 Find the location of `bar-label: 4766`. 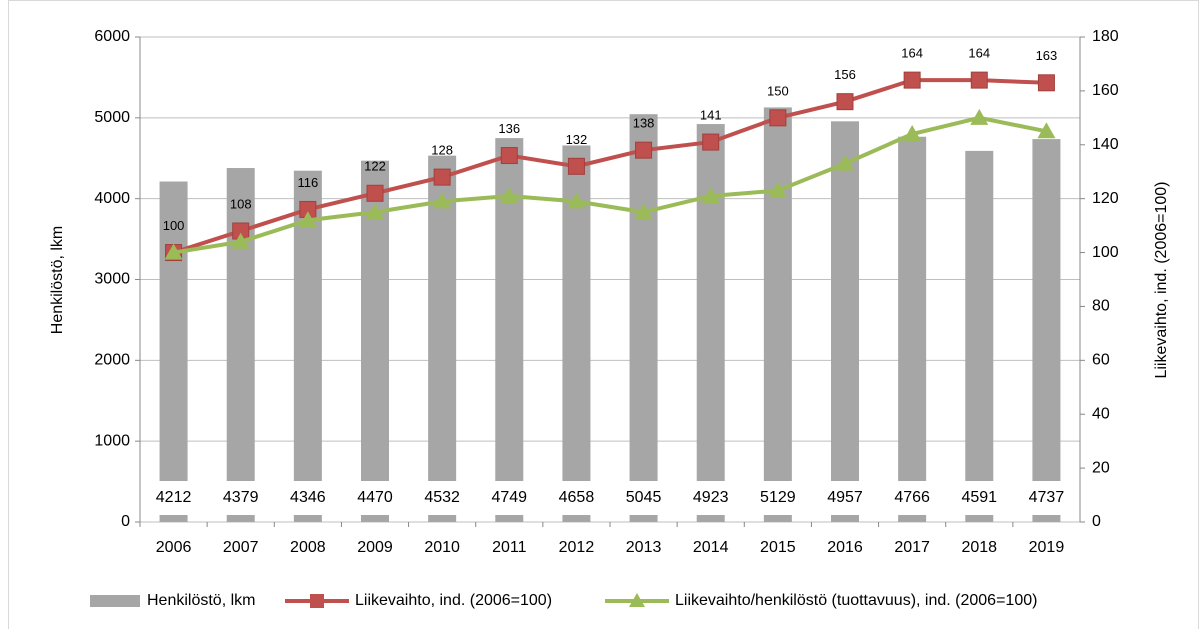

bar-label: 4766 is located at coordinates (912, 497).